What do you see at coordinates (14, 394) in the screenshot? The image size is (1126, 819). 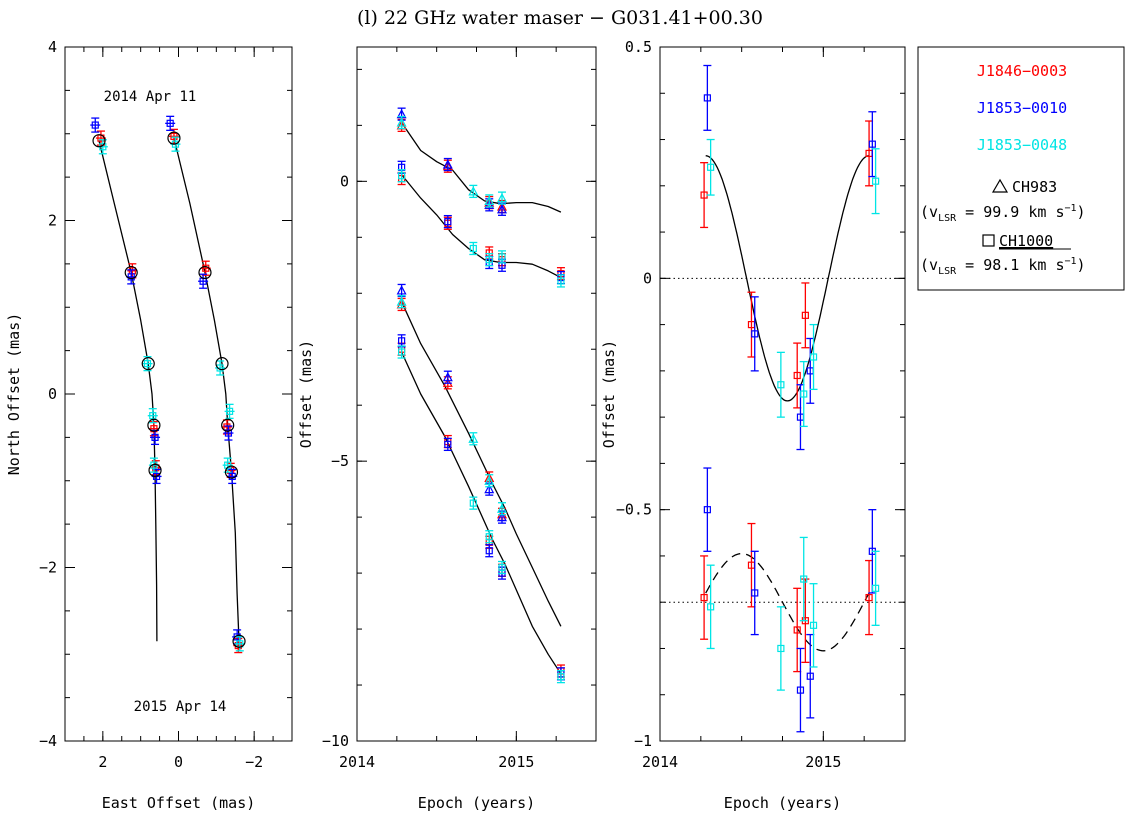 I see `y-axis-label: North Offset (mas)` at bounding box center [14, 394].